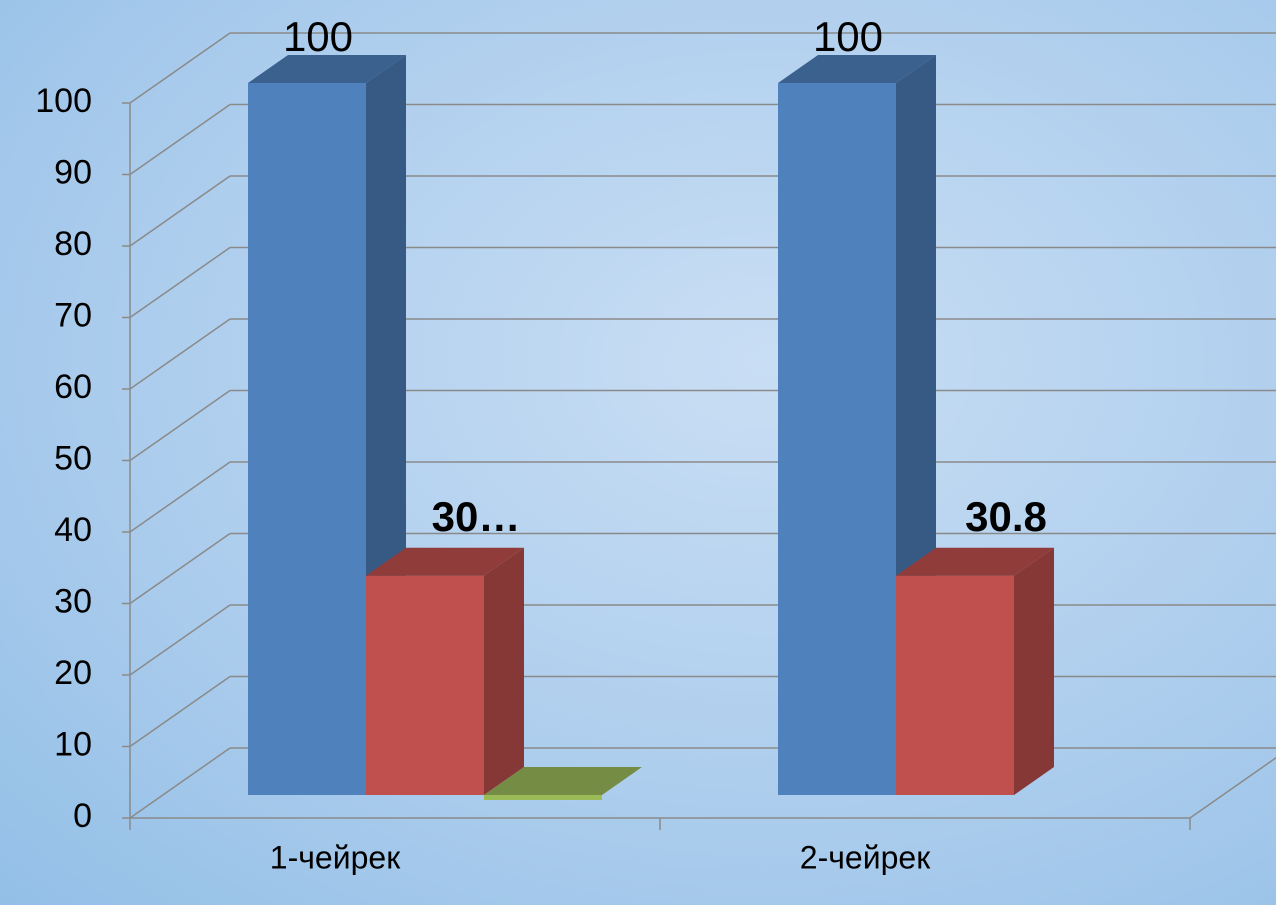  Describe the element at coordinates (1232, 787) in the screenshot. I see `floor-edge` at that location.